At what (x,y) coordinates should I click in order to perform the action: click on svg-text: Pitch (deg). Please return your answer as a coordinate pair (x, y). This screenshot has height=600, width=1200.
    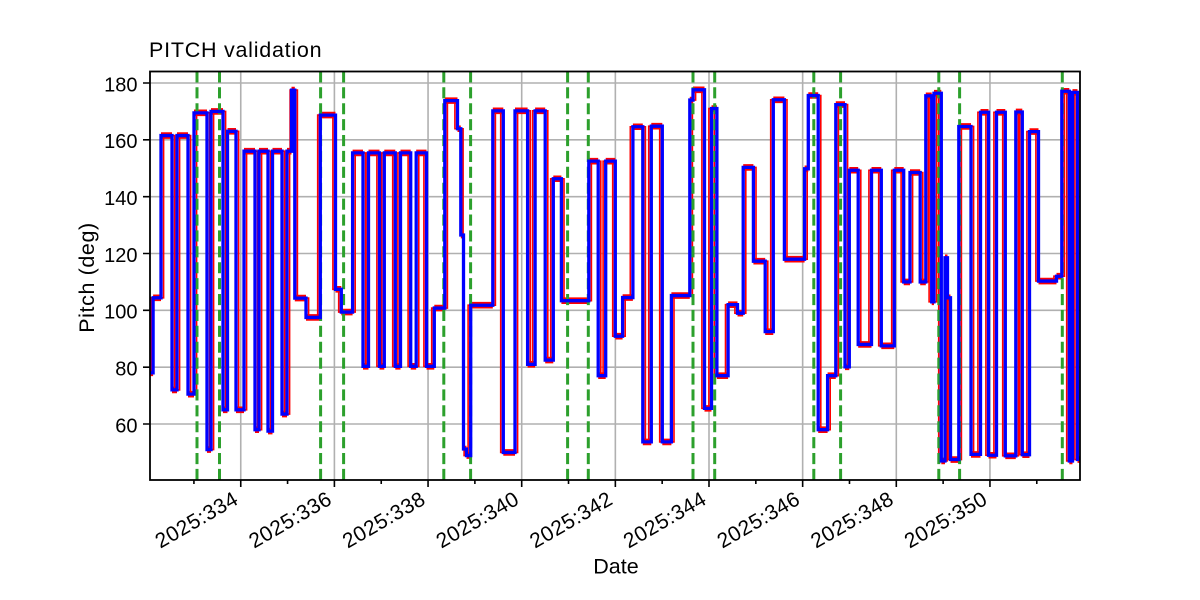
    Looking at the image, I should click on (87, 277).